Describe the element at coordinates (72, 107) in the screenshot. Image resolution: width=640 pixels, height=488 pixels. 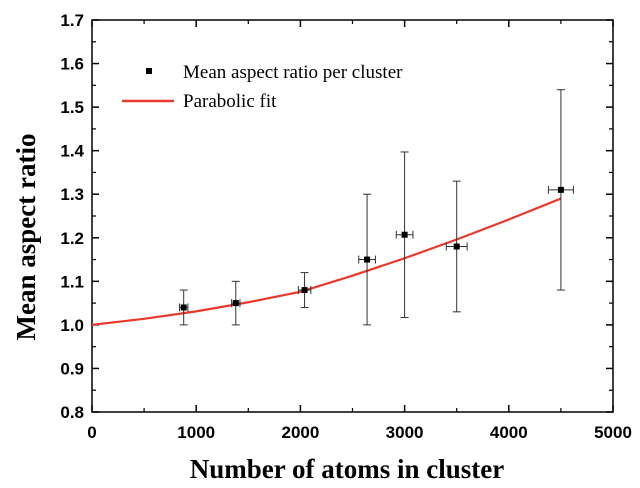
I see `y-tick-label: 1.5` at that location.